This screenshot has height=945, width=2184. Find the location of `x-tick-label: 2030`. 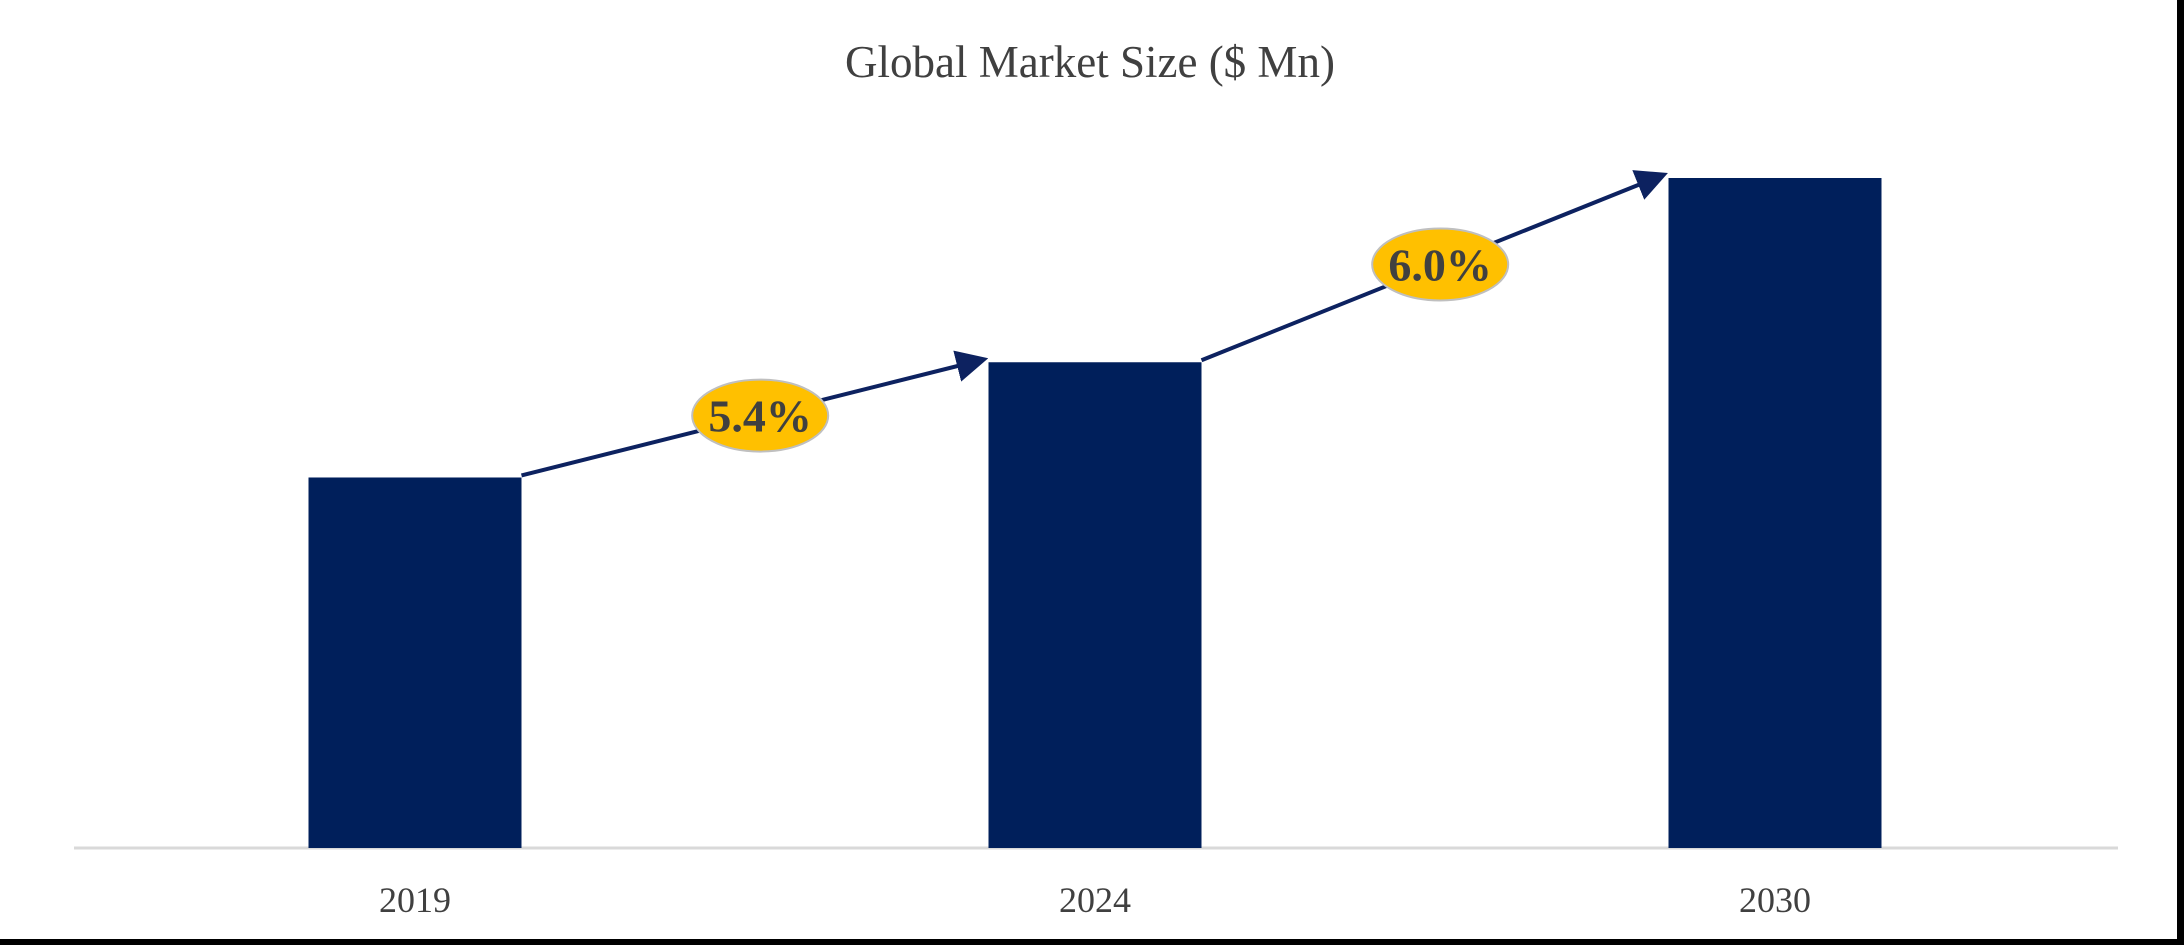

x-tick-label: 2030 is located at coordinates (1775, 900).